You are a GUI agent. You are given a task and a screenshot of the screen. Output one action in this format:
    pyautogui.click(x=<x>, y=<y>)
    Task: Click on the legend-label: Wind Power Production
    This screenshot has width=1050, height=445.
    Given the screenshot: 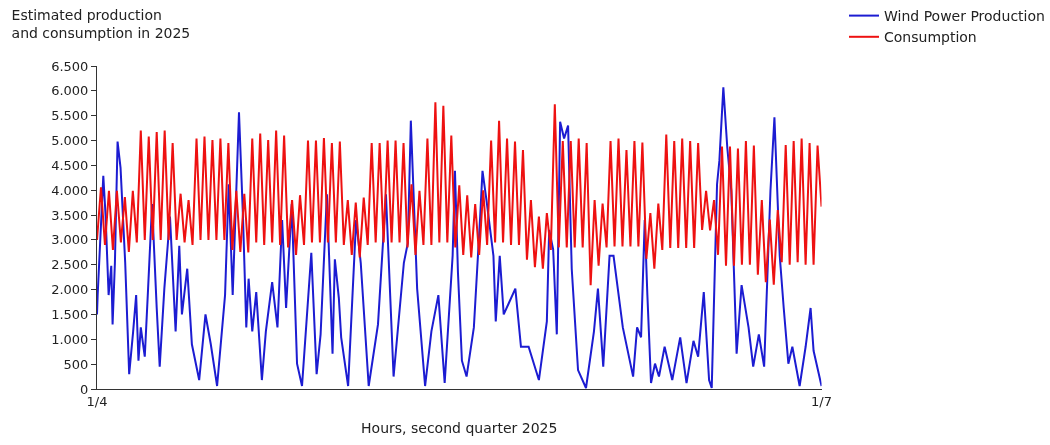 What is the action you would take?
    pyautogui.click(x=964, y=16)
    